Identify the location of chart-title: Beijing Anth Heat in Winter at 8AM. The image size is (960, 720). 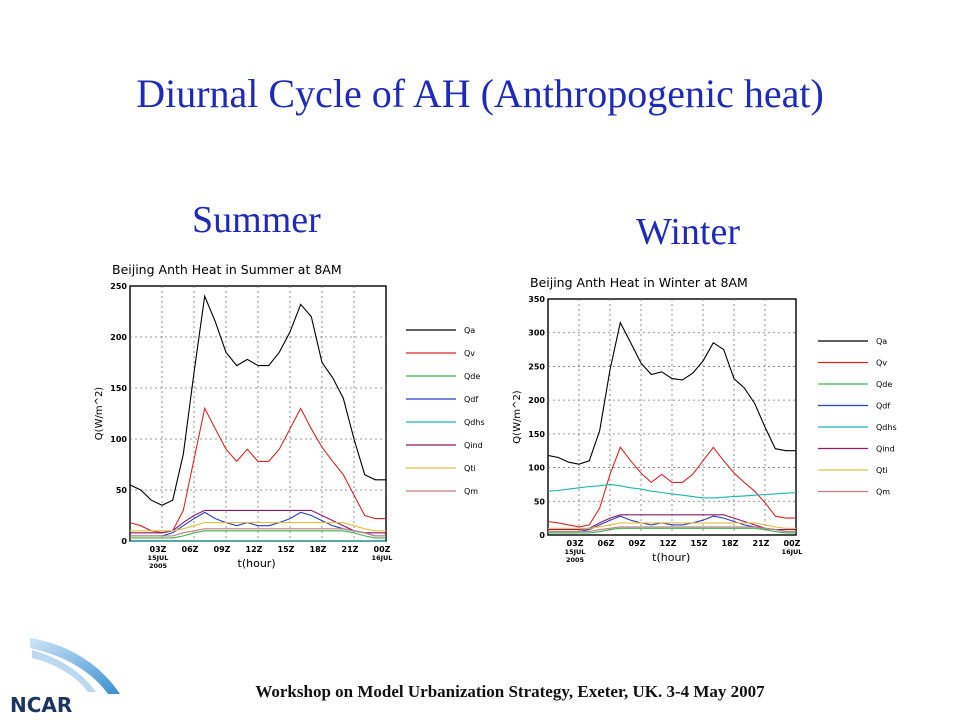
(639, 282).